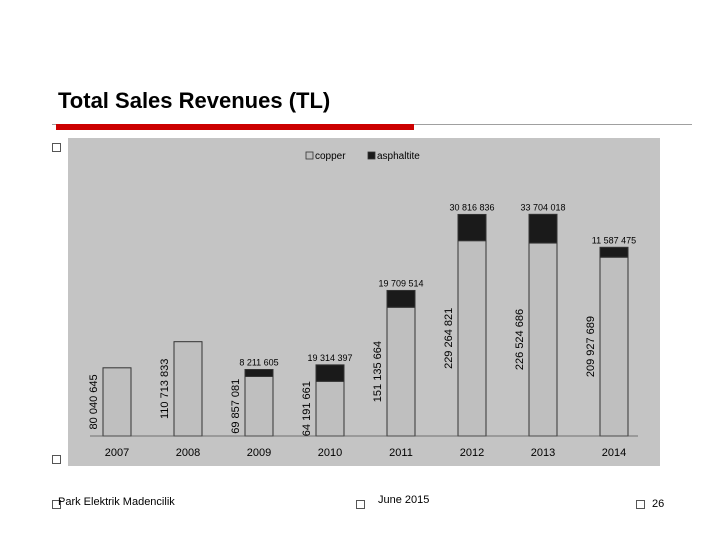 This screenshot has width=720, height=540. I want to click on x-tick-label-2014: 2014, so click(614, 453).